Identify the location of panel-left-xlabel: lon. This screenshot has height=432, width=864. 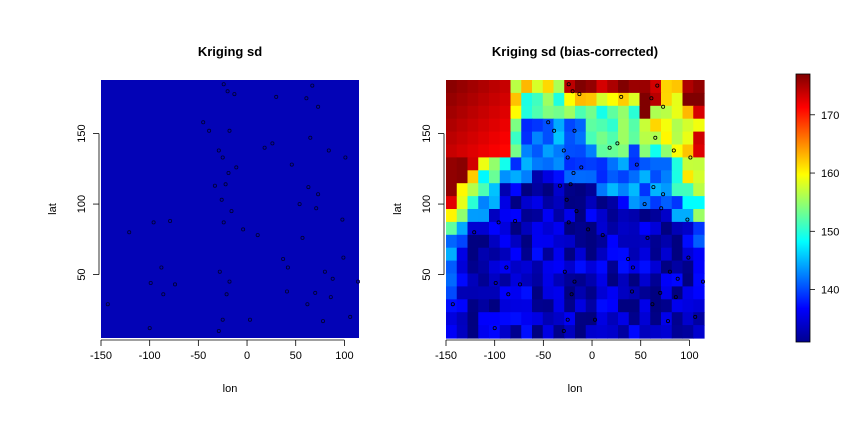
(230, 389).